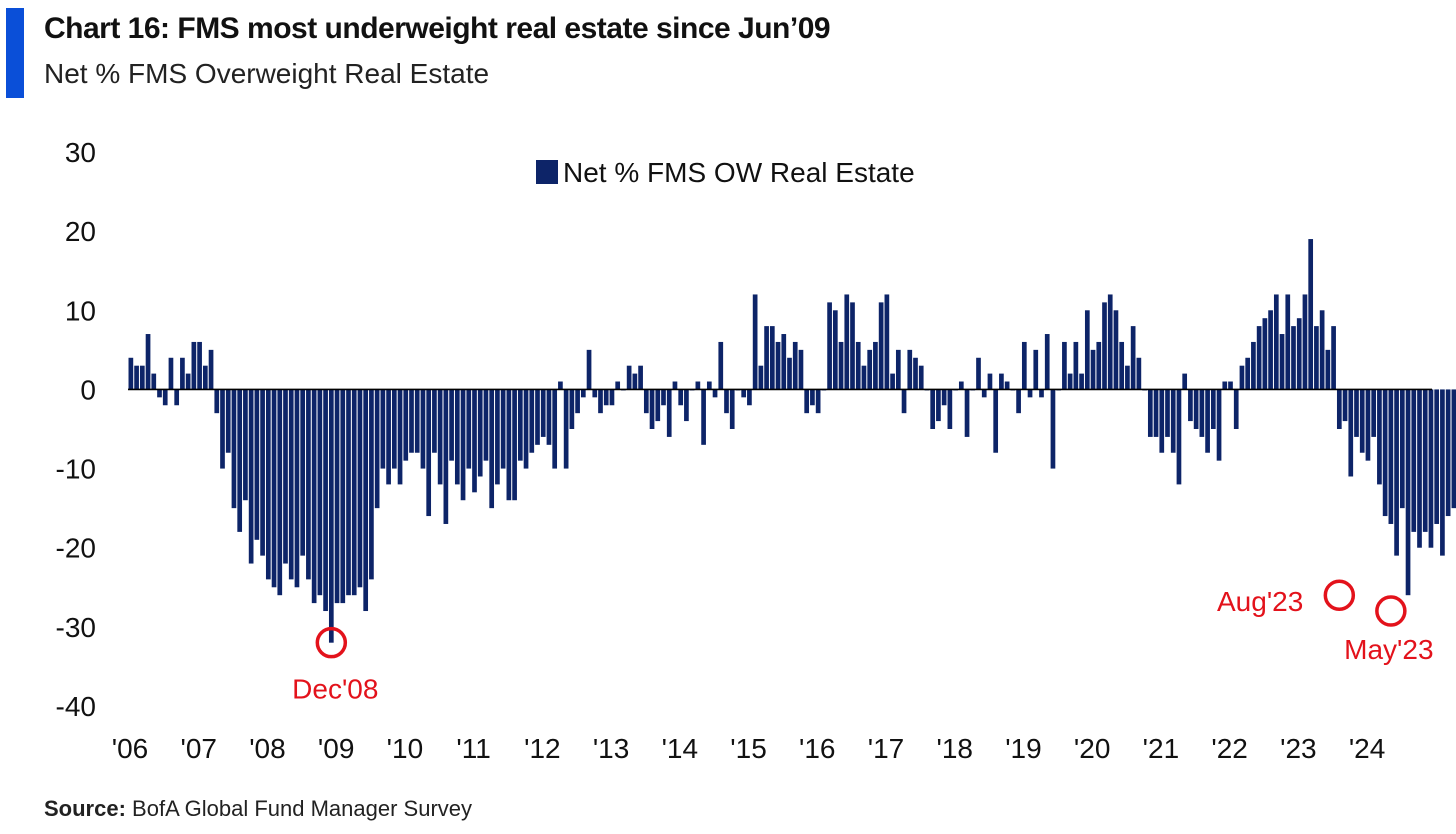 Image resolution: width=1456 pixels, height=834 pixels. Describe the element at coordinates (1229, 748) in the screenshot. I see `x-tick-label: '22` at that location.